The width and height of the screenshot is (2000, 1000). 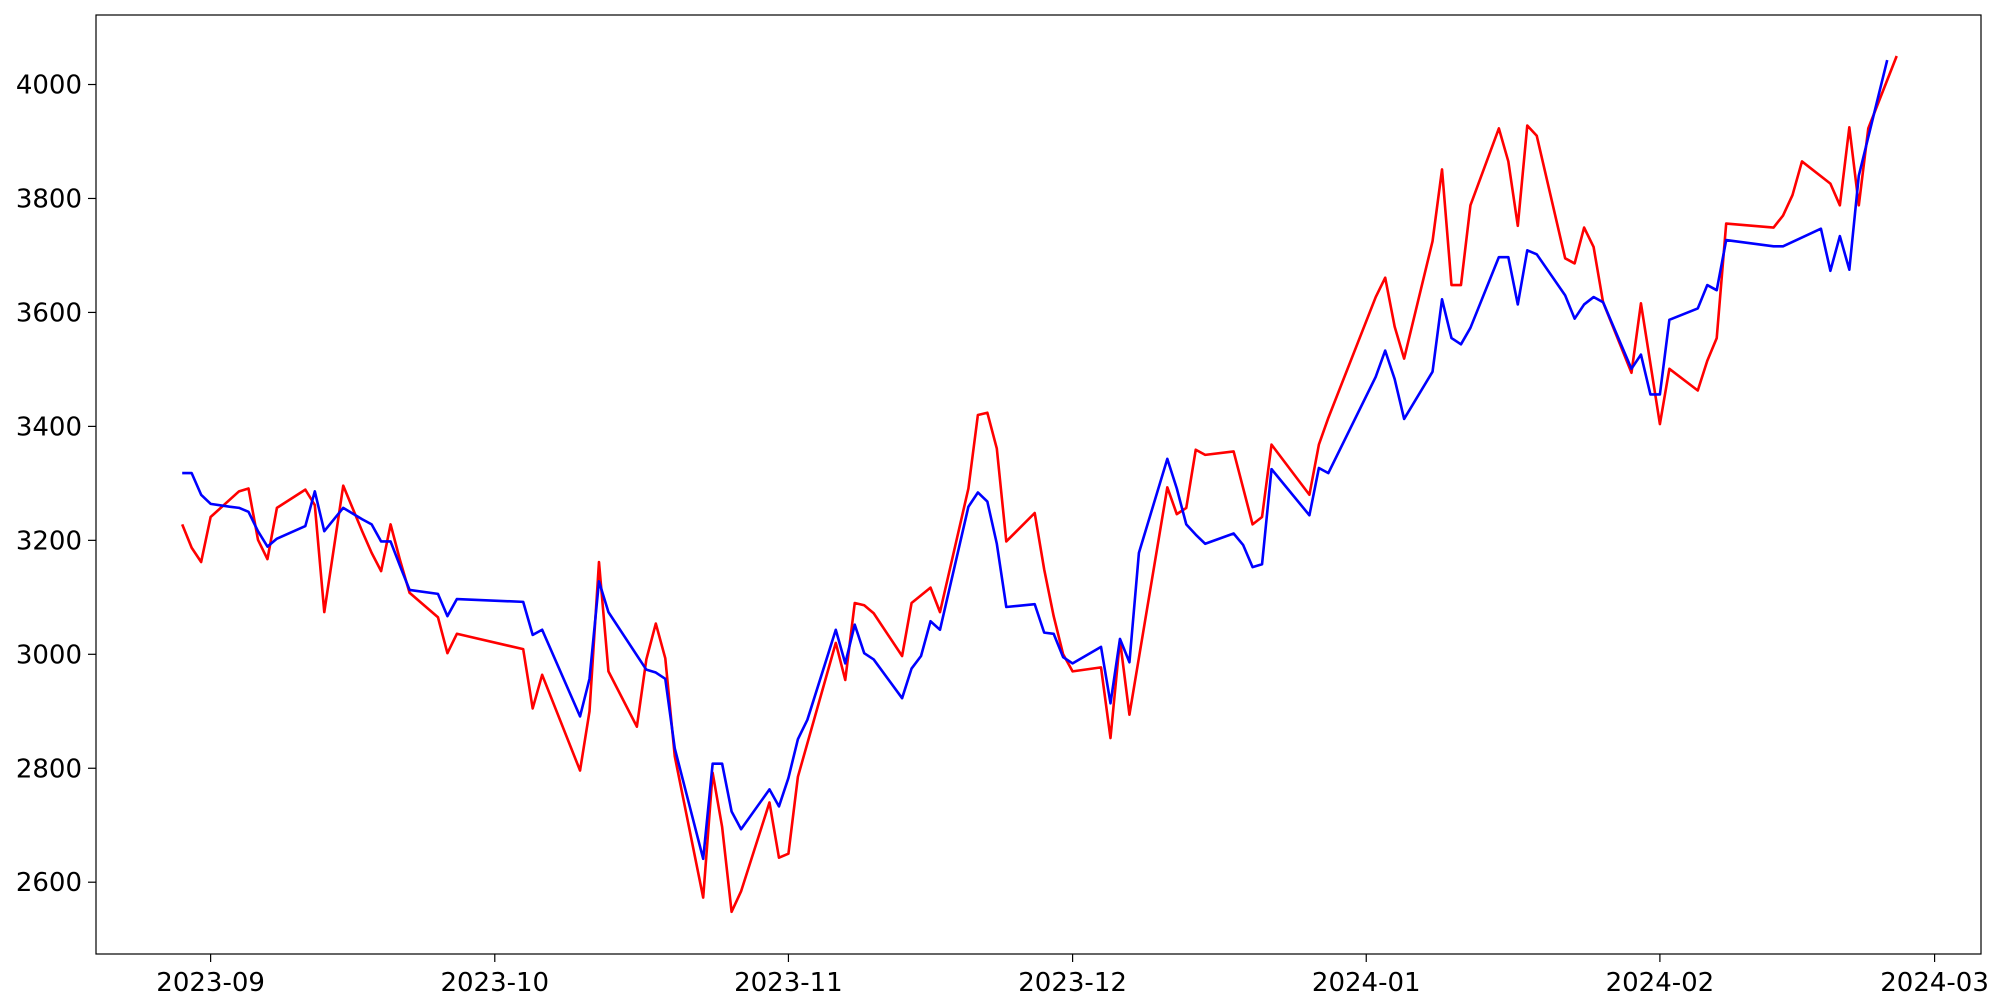 I want to click on x-tick-label: 2023-11, so click(x=788, y=983).